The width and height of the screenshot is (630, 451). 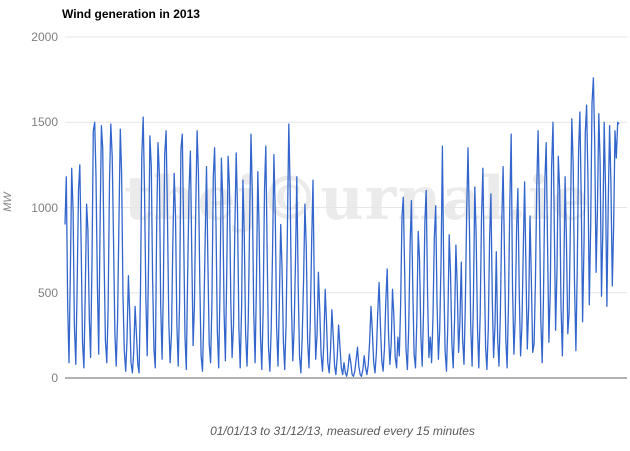 What do you see at coordinates (44, 207) in the screenshot?
I see `y-tick-label: 1000` at bounding box center [44, 207].